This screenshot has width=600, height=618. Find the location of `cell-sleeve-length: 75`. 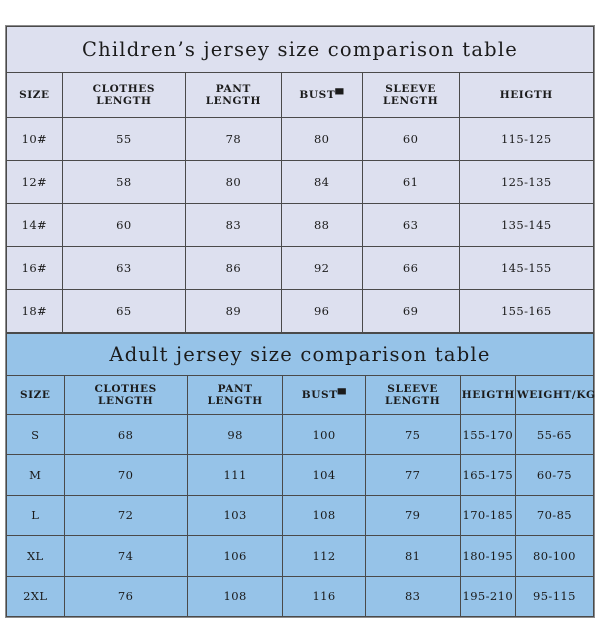

cell-sleeve-length: 75 is located at coordinates (412, 434).